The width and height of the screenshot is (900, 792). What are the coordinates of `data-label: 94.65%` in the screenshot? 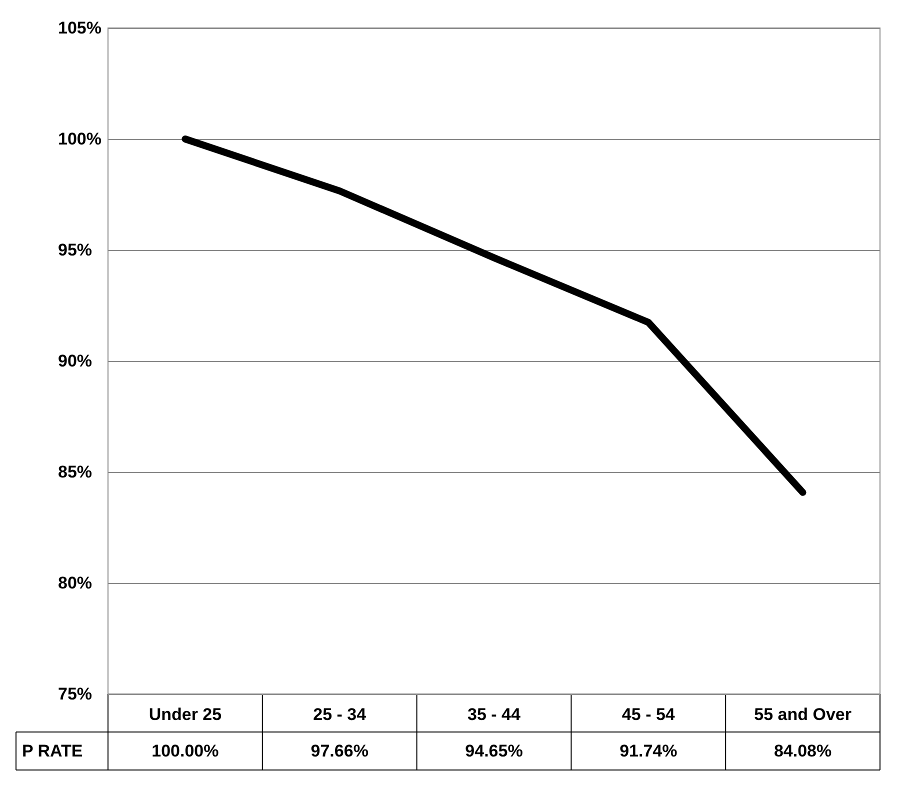 It's located at (494, 751).